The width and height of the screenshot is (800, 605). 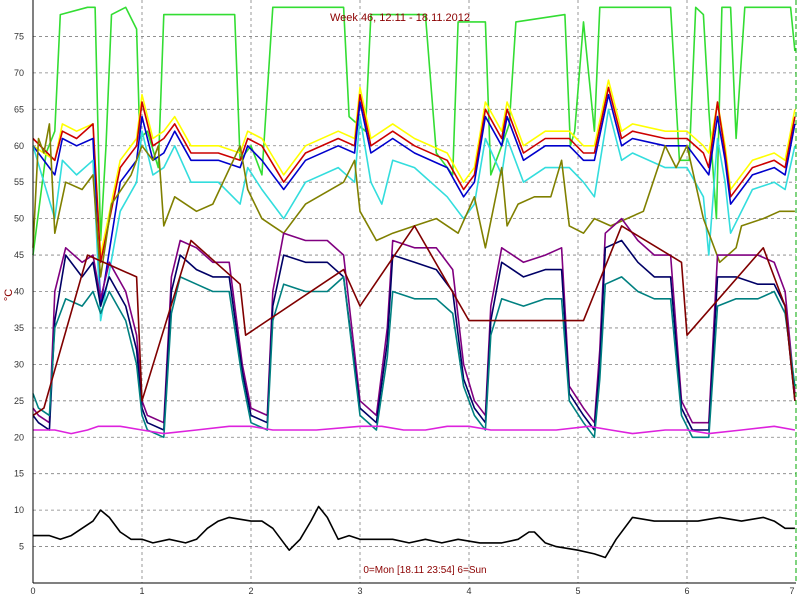 I want to click on x-tick-label: 4, so click(x=468, y=591).